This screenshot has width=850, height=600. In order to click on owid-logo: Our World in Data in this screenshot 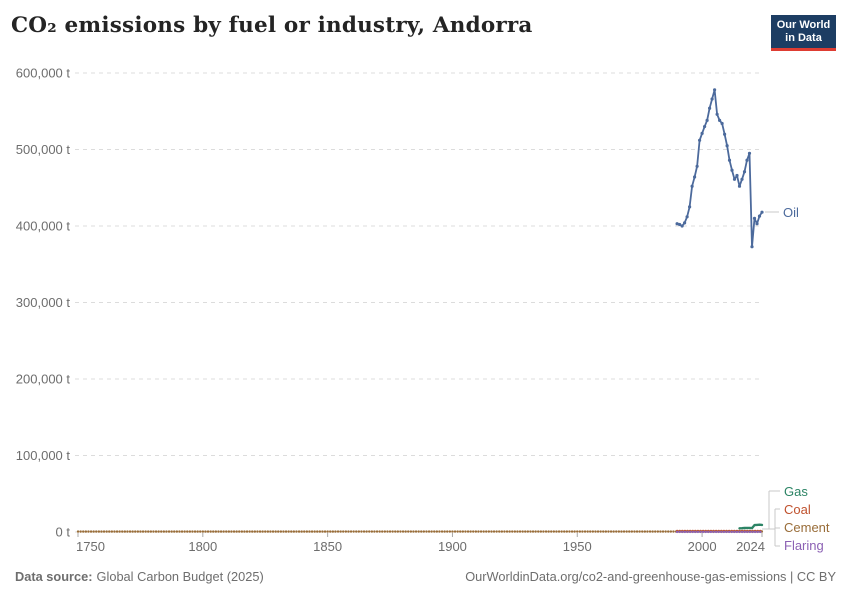, I will do `click(803, 33)`.